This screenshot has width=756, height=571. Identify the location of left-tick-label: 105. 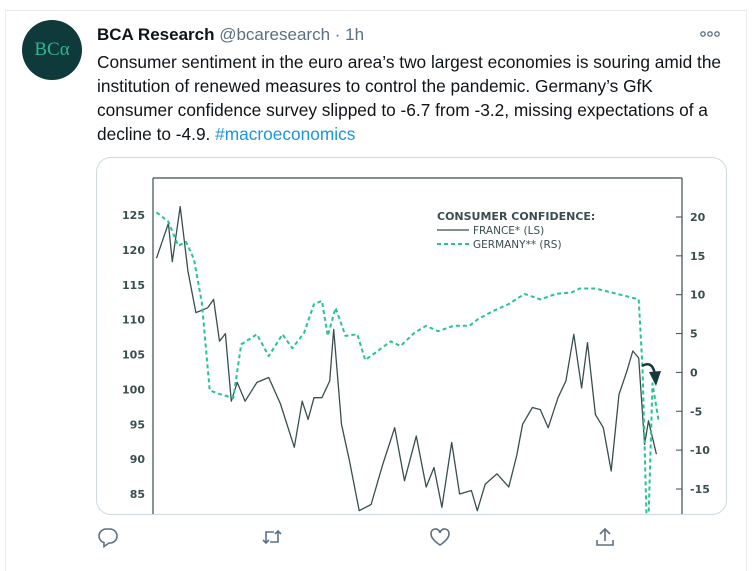
(133, 355).